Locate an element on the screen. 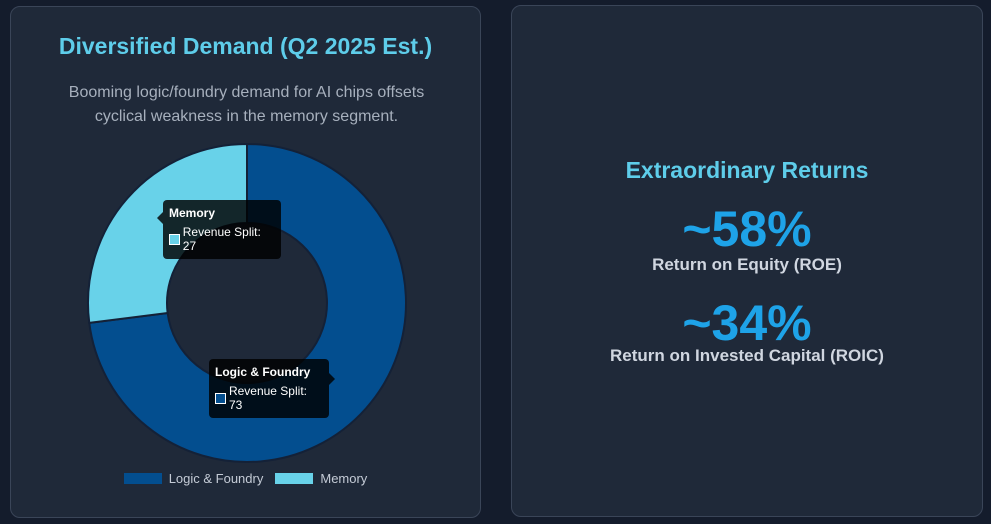 This screenshot has width=991, height=524. legend-label: Memory is located at coordinates (344, 478).